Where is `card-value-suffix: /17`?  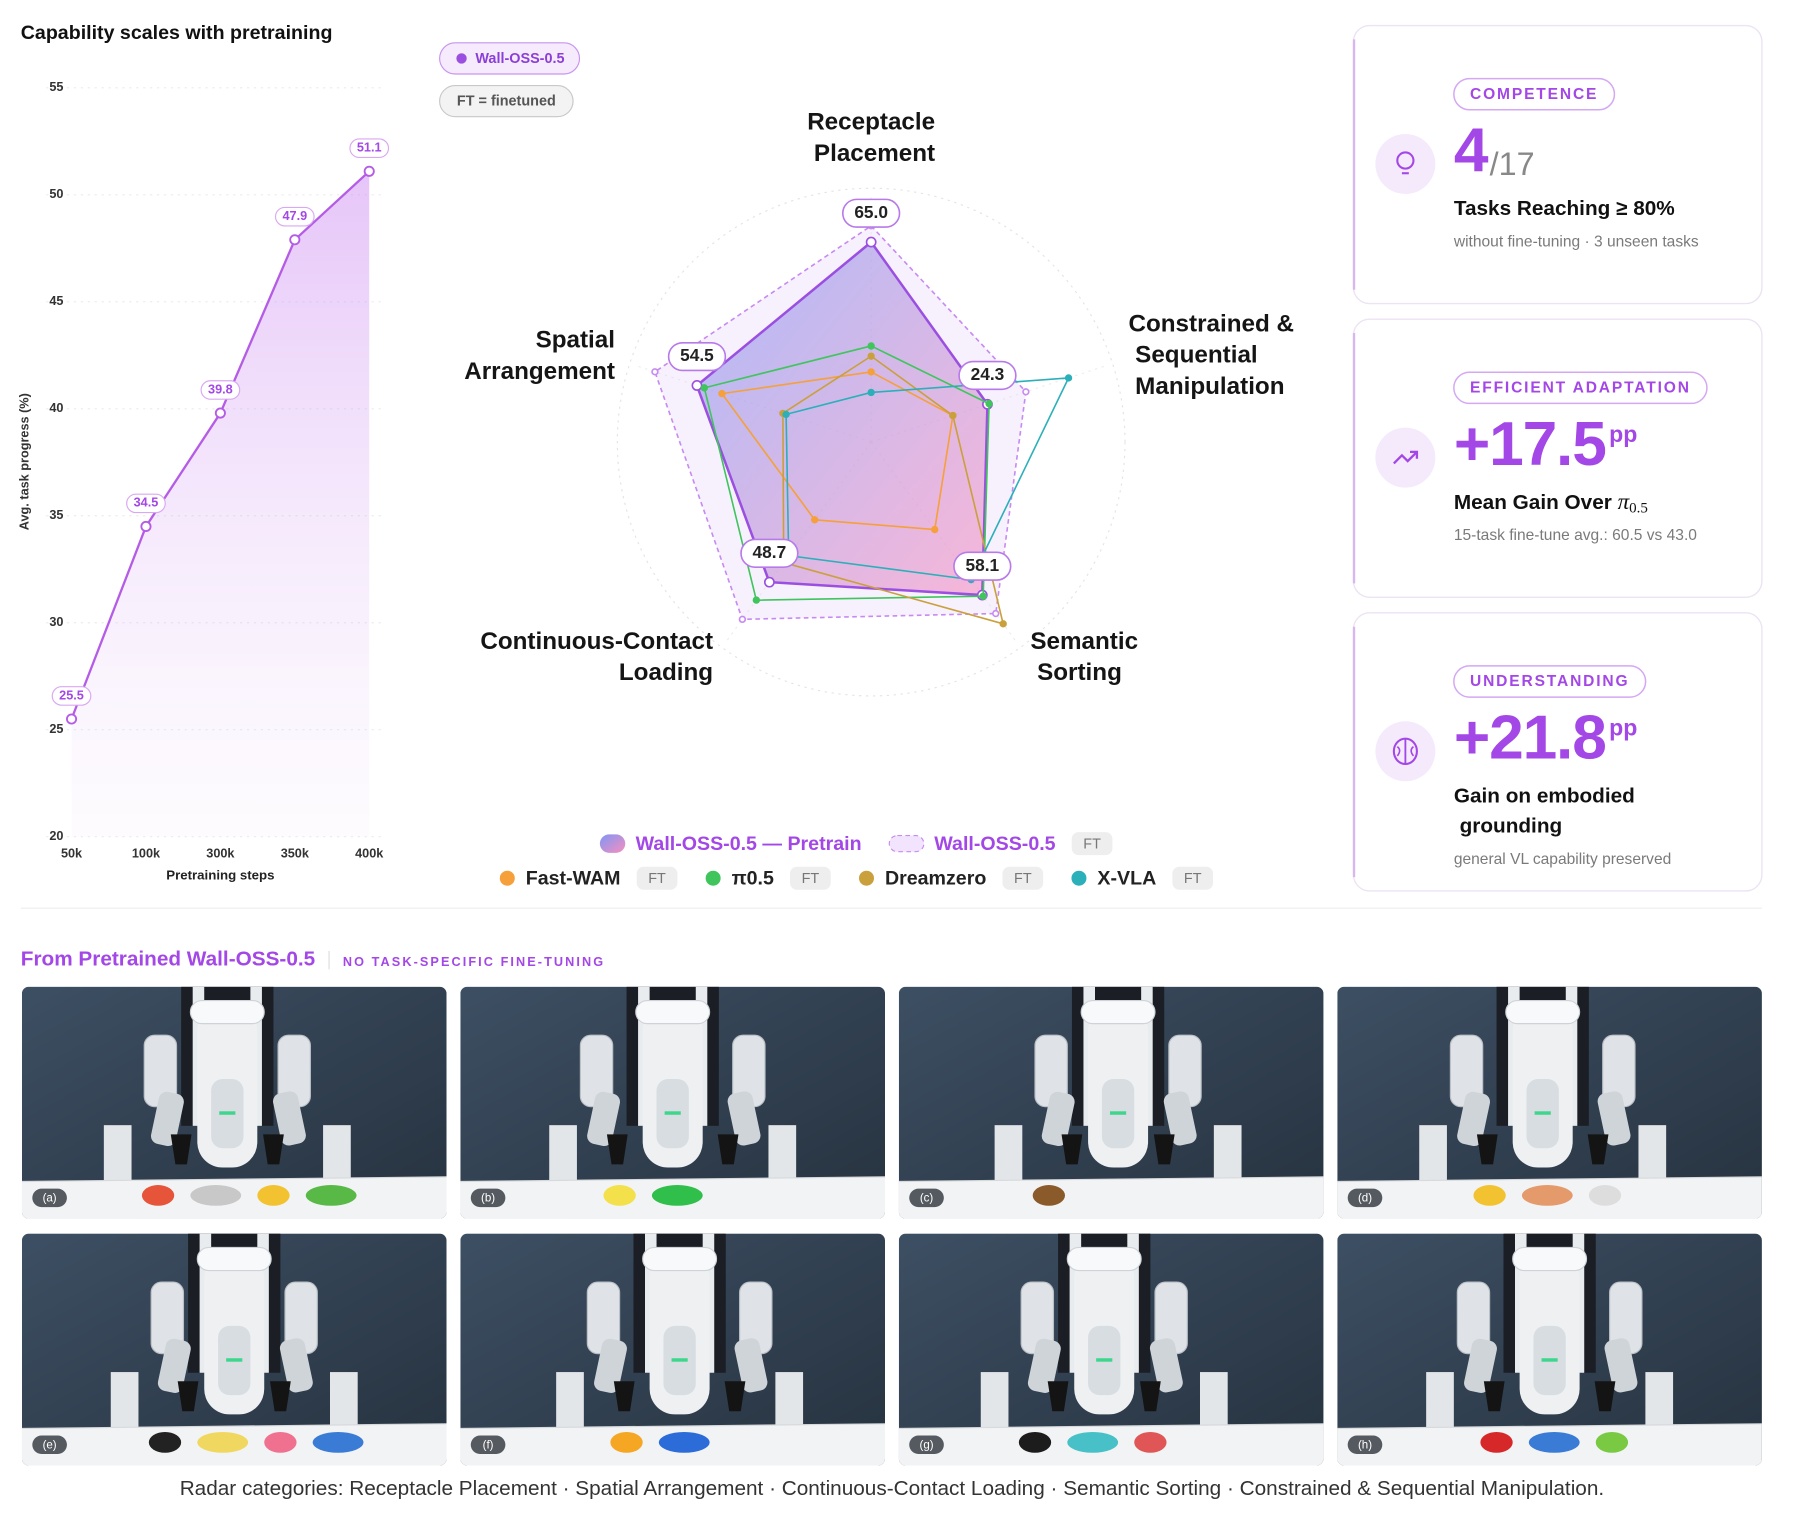
card-value-suffix: /17 is located at coordinates (1512, 164).